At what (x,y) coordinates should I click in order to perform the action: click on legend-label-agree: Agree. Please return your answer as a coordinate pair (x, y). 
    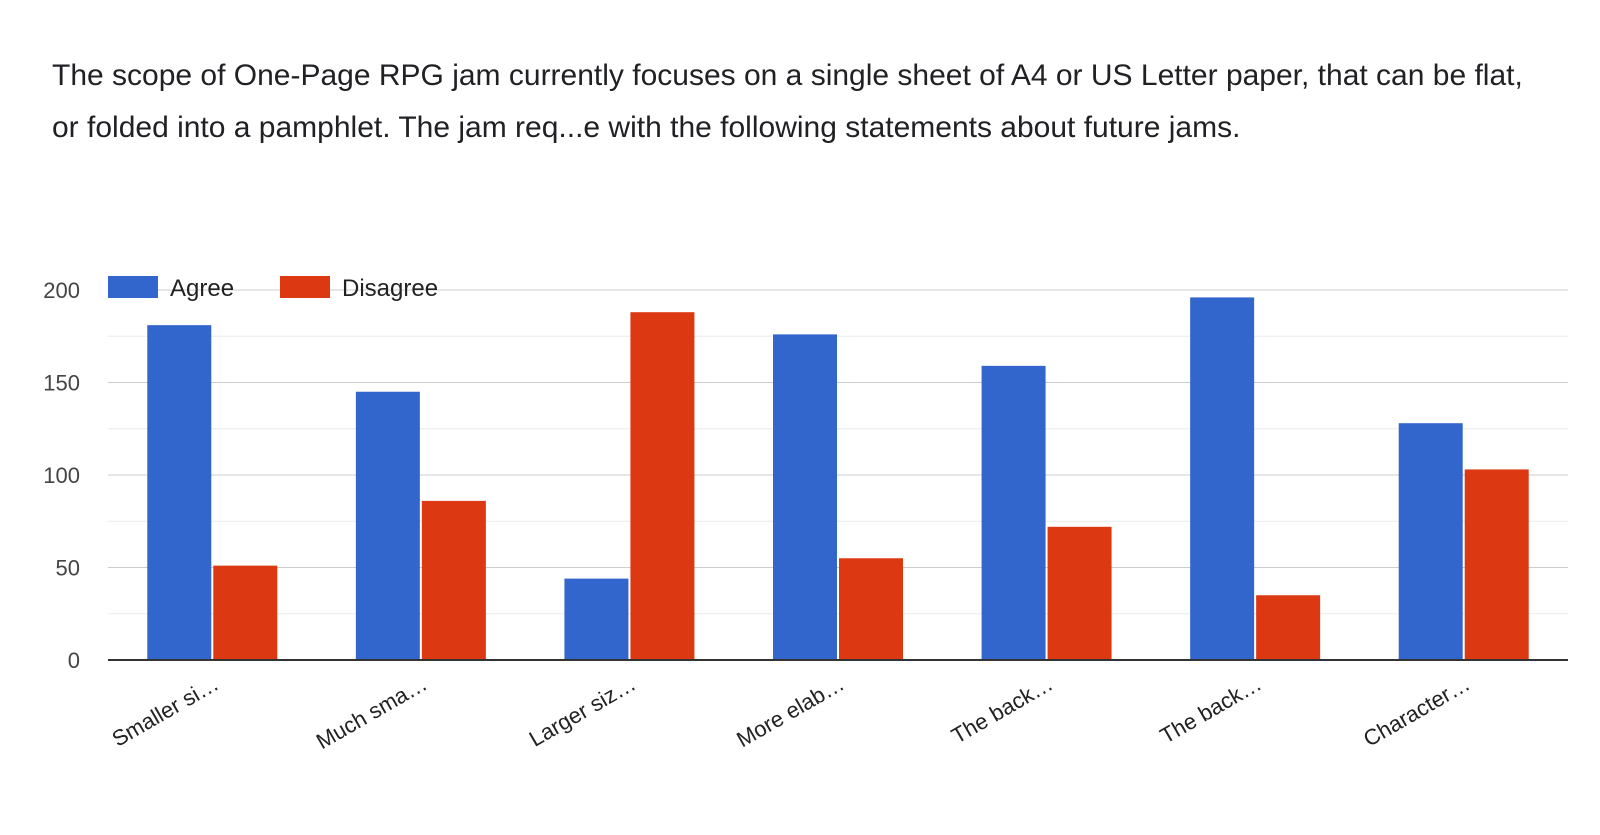
    Looking at the image, I should click on (202, 288).